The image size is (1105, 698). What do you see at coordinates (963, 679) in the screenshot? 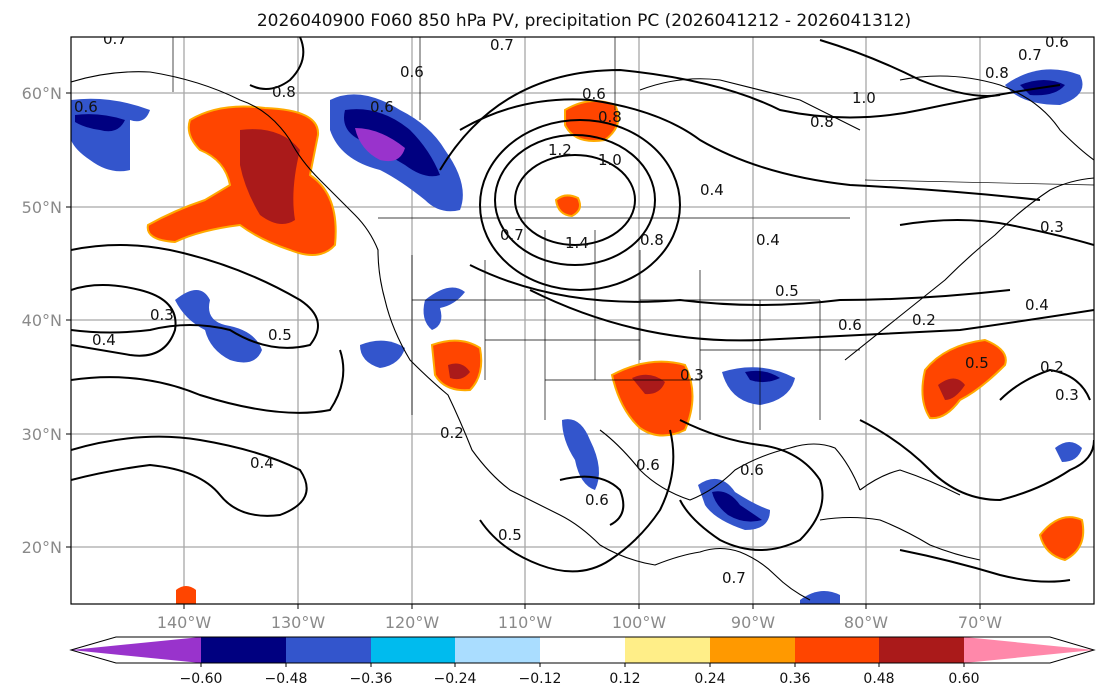
I see `colorbar-tick-label: 0.60` at bounding box center [963, 679].